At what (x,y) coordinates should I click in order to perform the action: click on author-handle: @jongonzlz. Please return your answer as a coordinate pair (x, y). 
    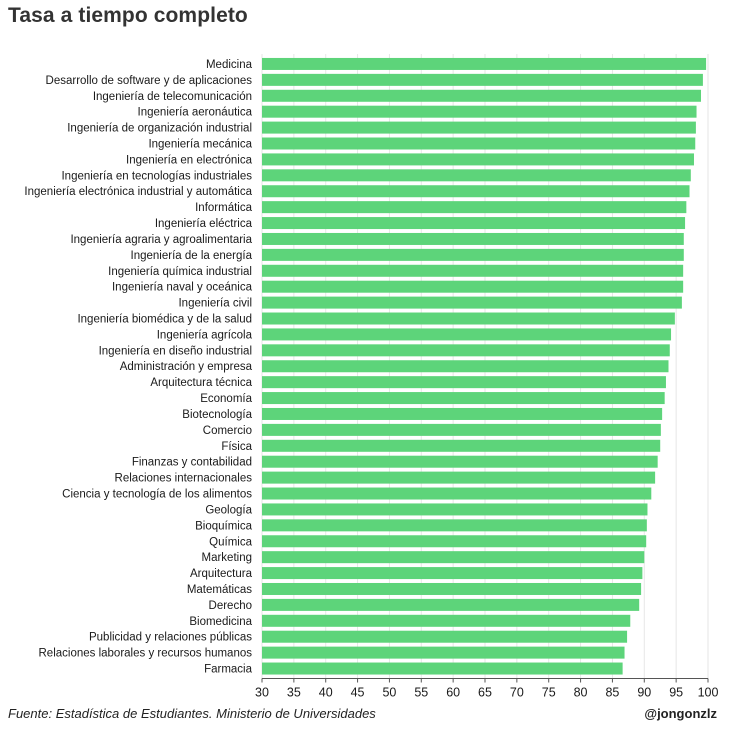
    Looking at the image, I should click on (680, 713).